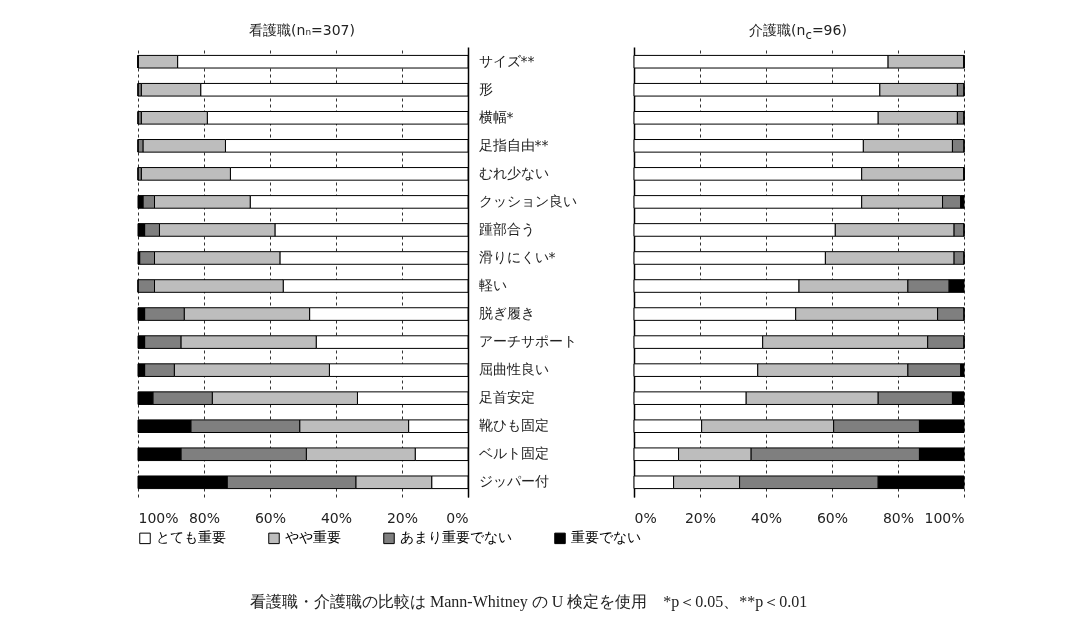  Describe the element at coordinates (506, 60) in the screenshot. I see `y-tick-label: サイズ**` at that location.